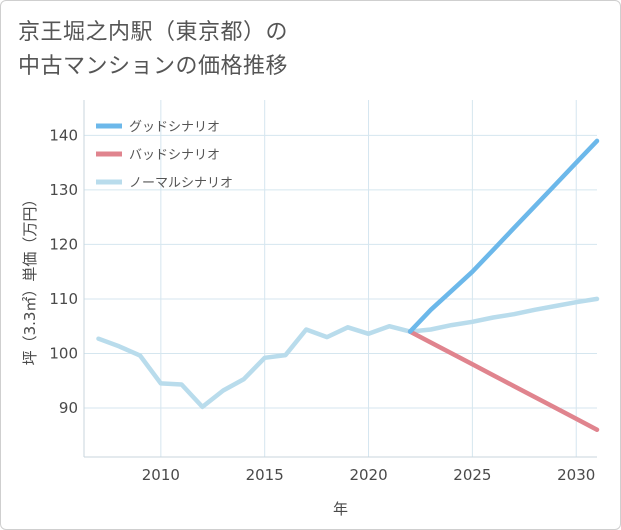 The width and height of the screenshot is (621, 530). What do you see at coordinates (153, 50) in the screenshot?
I see `chart-title: 京王堀之内駅（東京都）の 中古マンションの価格推移` at bounding box center [153, 50].